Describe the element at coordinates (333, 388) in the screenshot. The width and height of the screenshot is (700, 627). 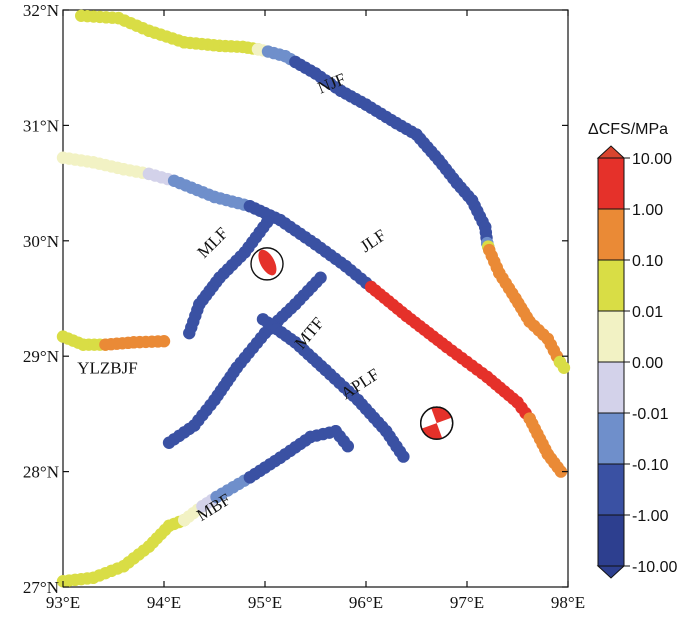
I see `fault-trace-aplf` at that location.